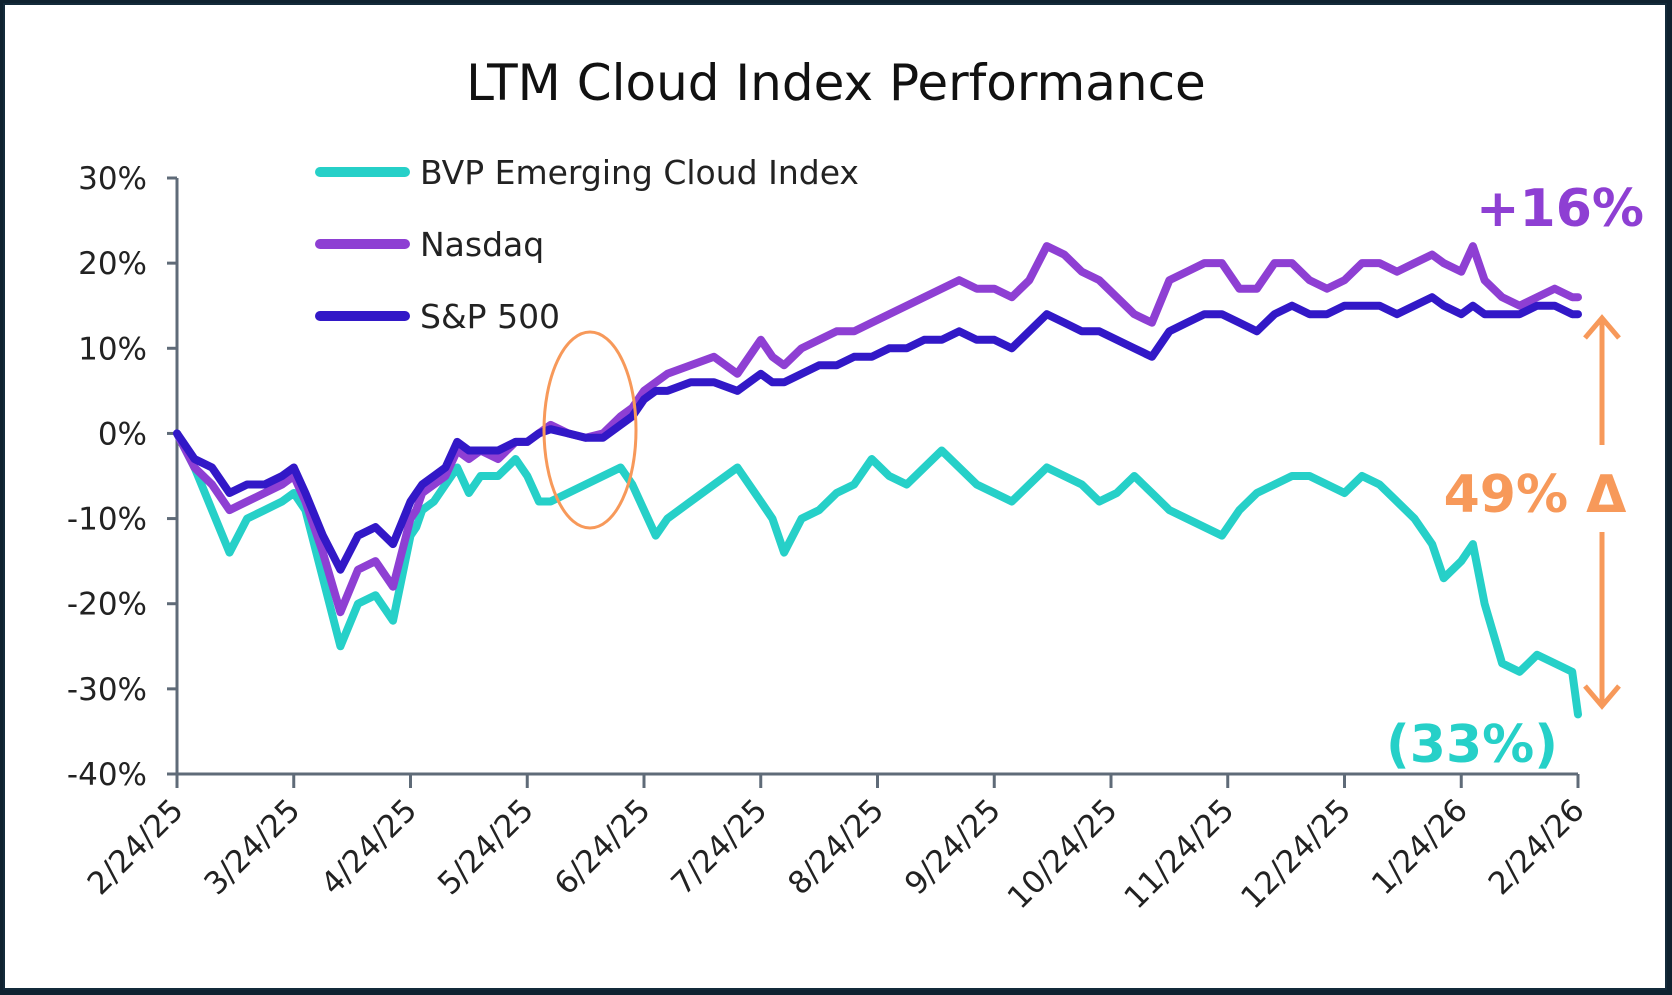 The image size is (1672, 995). What do you see at coordinates (1560, 209) in the screenshot?
I see `nasdaq-end-label: +16%` at bounding box center [1560, 209].